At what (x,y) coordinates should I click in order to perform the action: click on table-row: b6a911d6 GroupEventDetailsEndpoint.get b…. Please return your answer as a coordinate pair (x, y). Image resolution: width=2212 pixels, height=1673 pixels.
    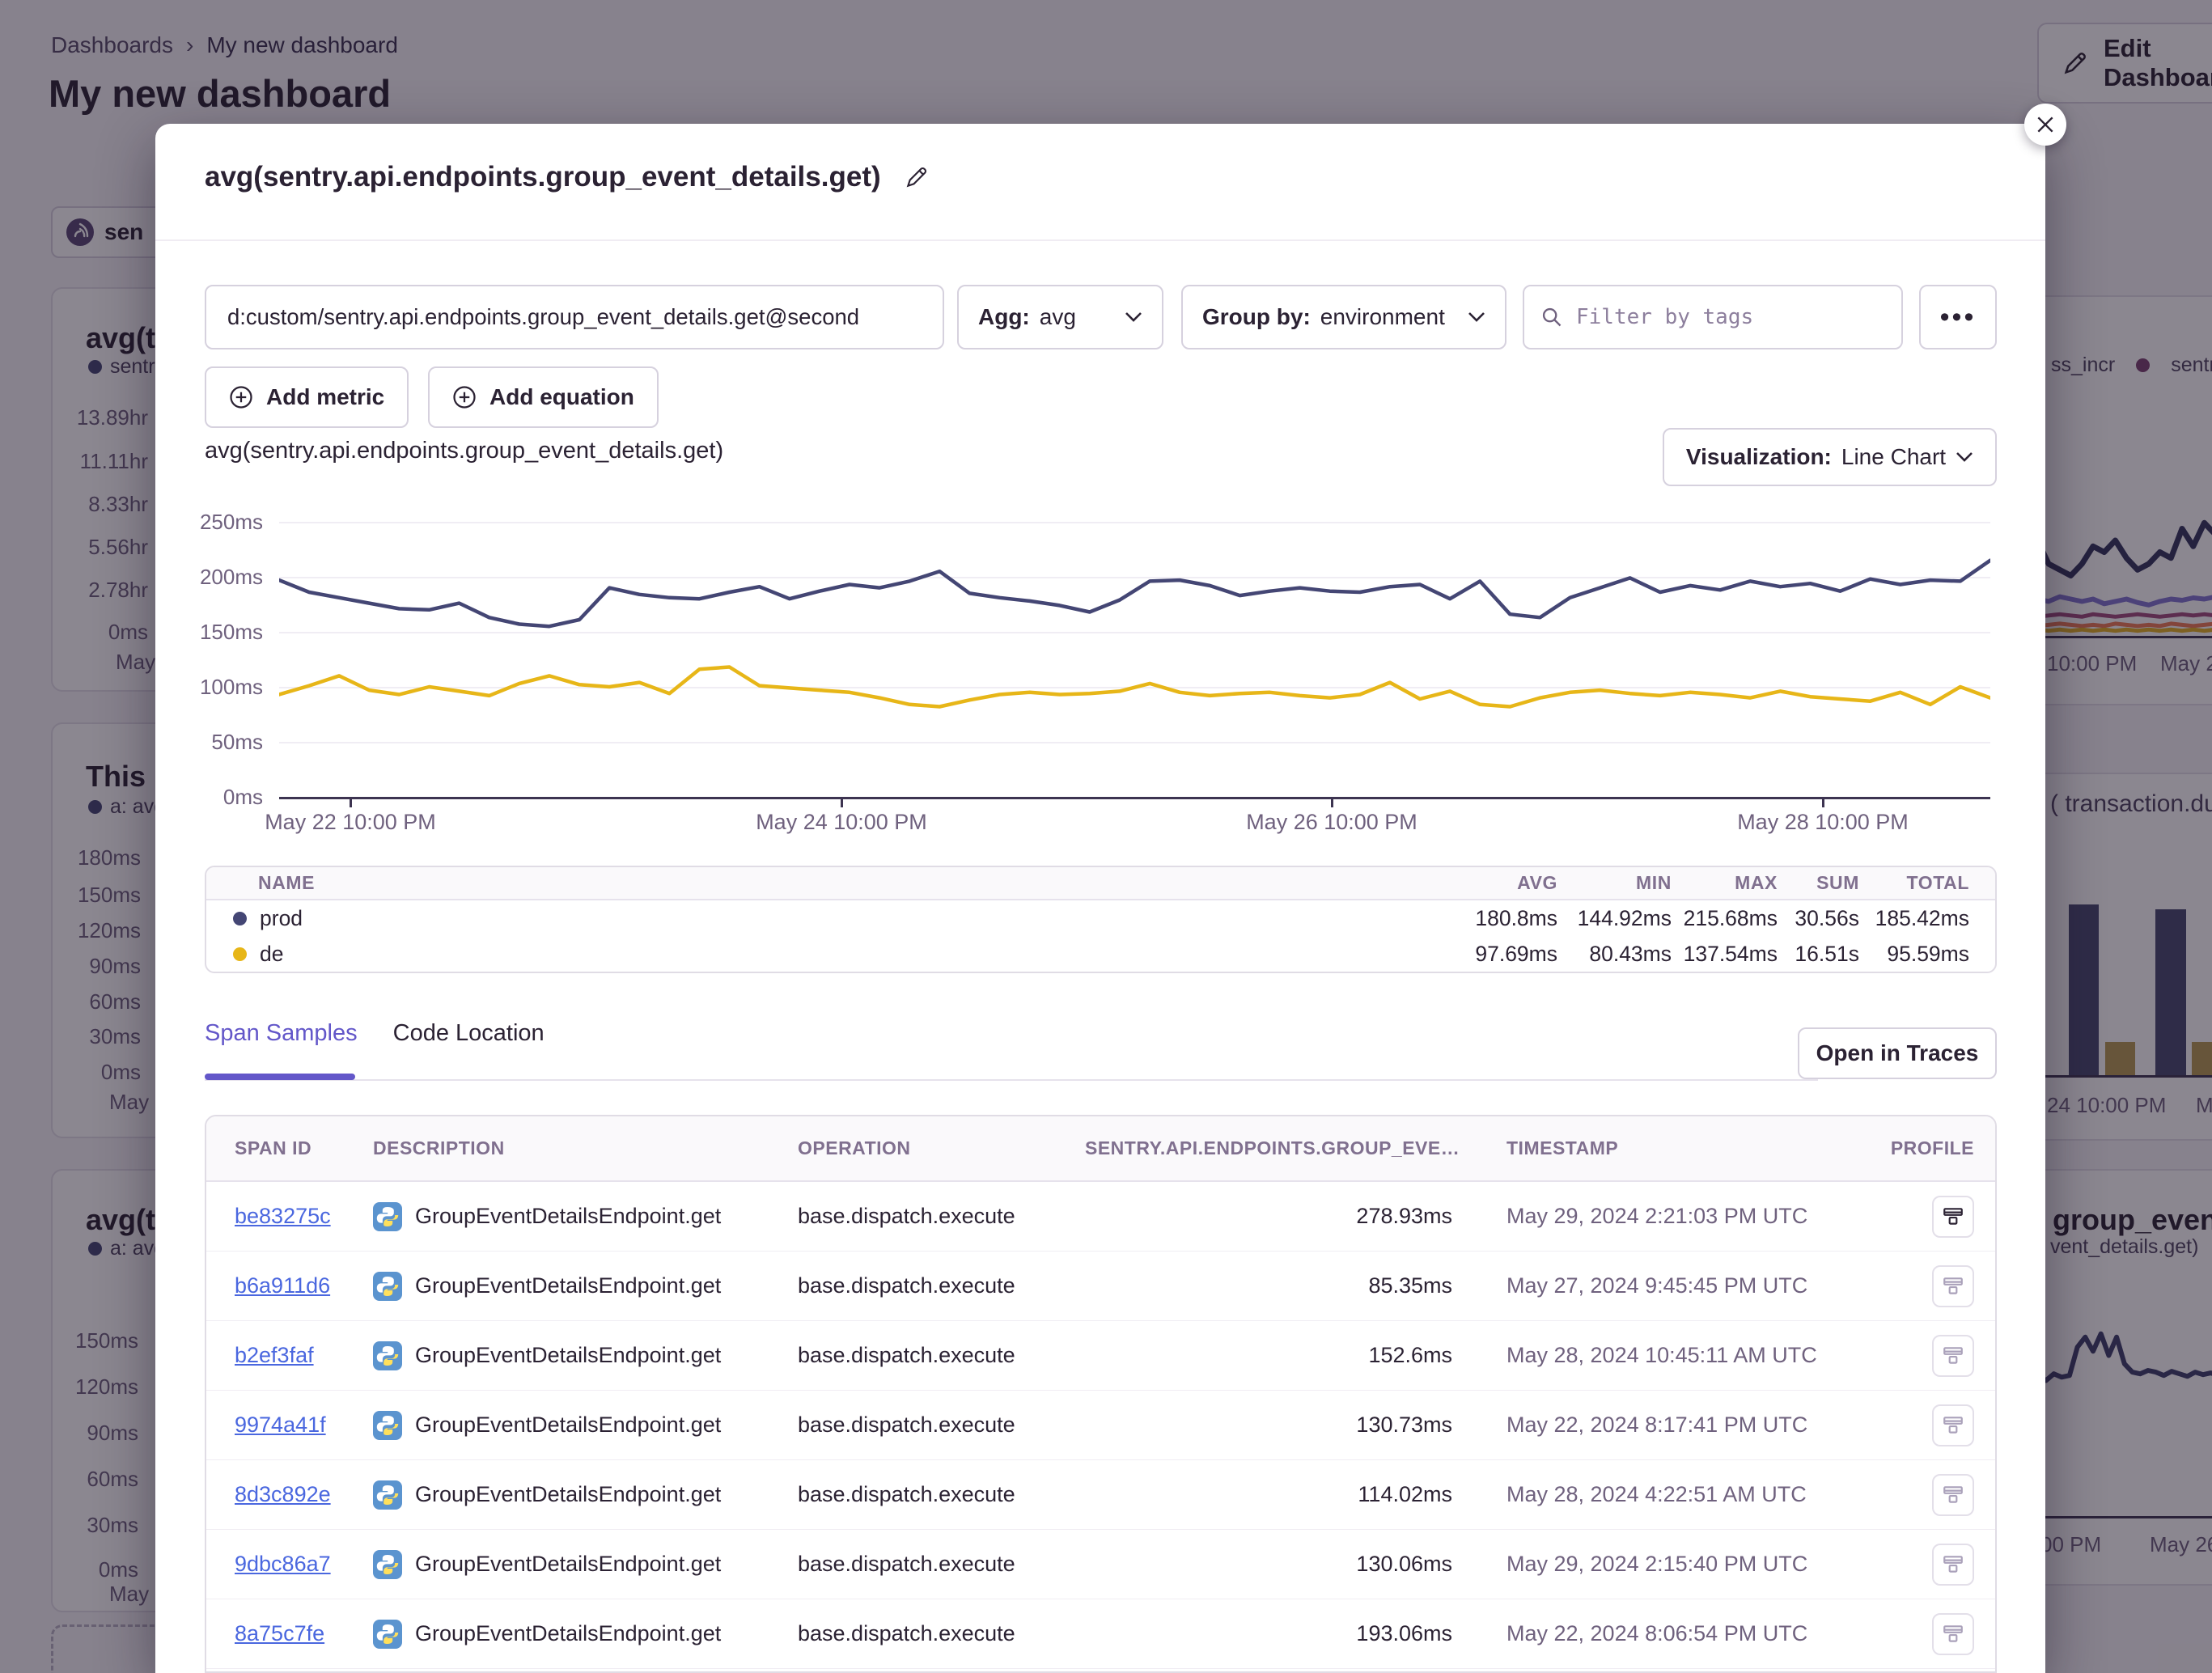
    Looking at the image, I should click on (1100, 1287).